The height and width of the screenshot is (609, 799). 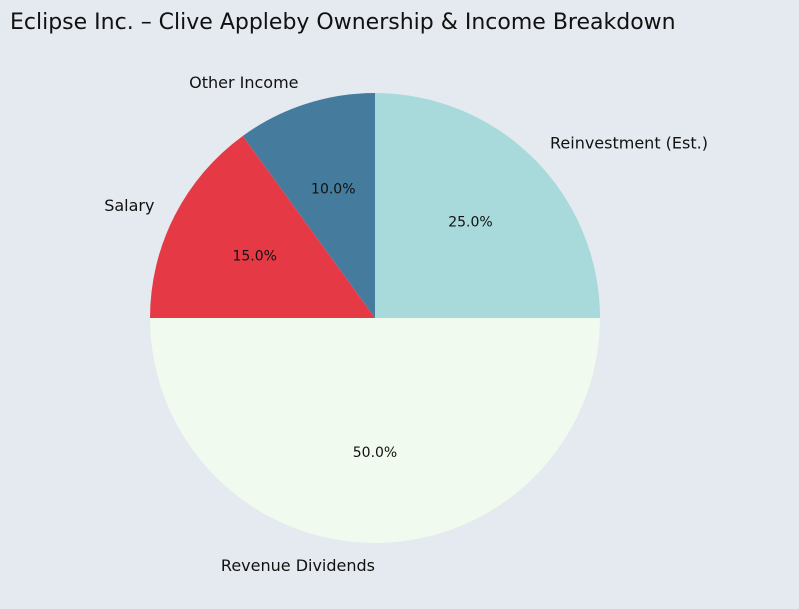 What do you see at coordinates (375, 453) in the screenshot?
I see `pct-label-revenue-dividends: 50.0%` at bounding box center [375, 453].